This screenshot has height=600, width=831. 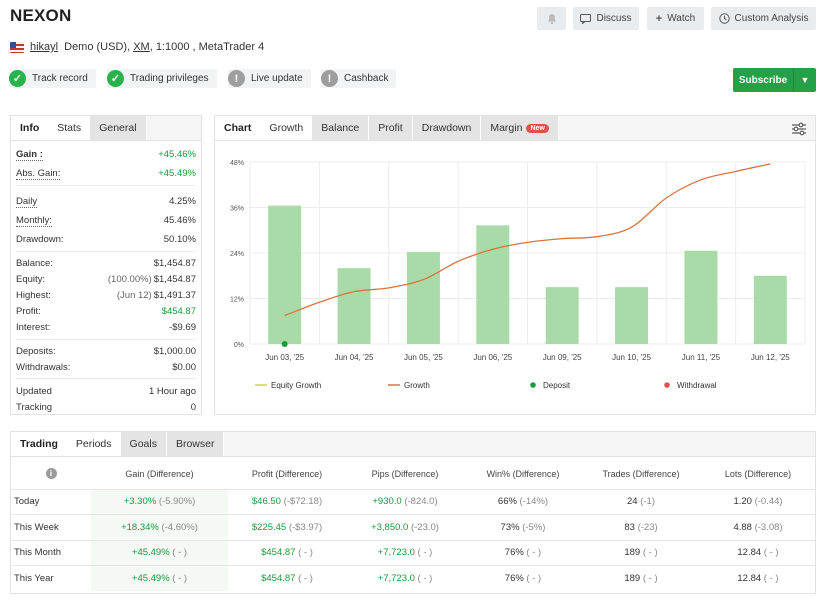 I want to click on stat-value-text: $454.87, so click(x=178, y=311).